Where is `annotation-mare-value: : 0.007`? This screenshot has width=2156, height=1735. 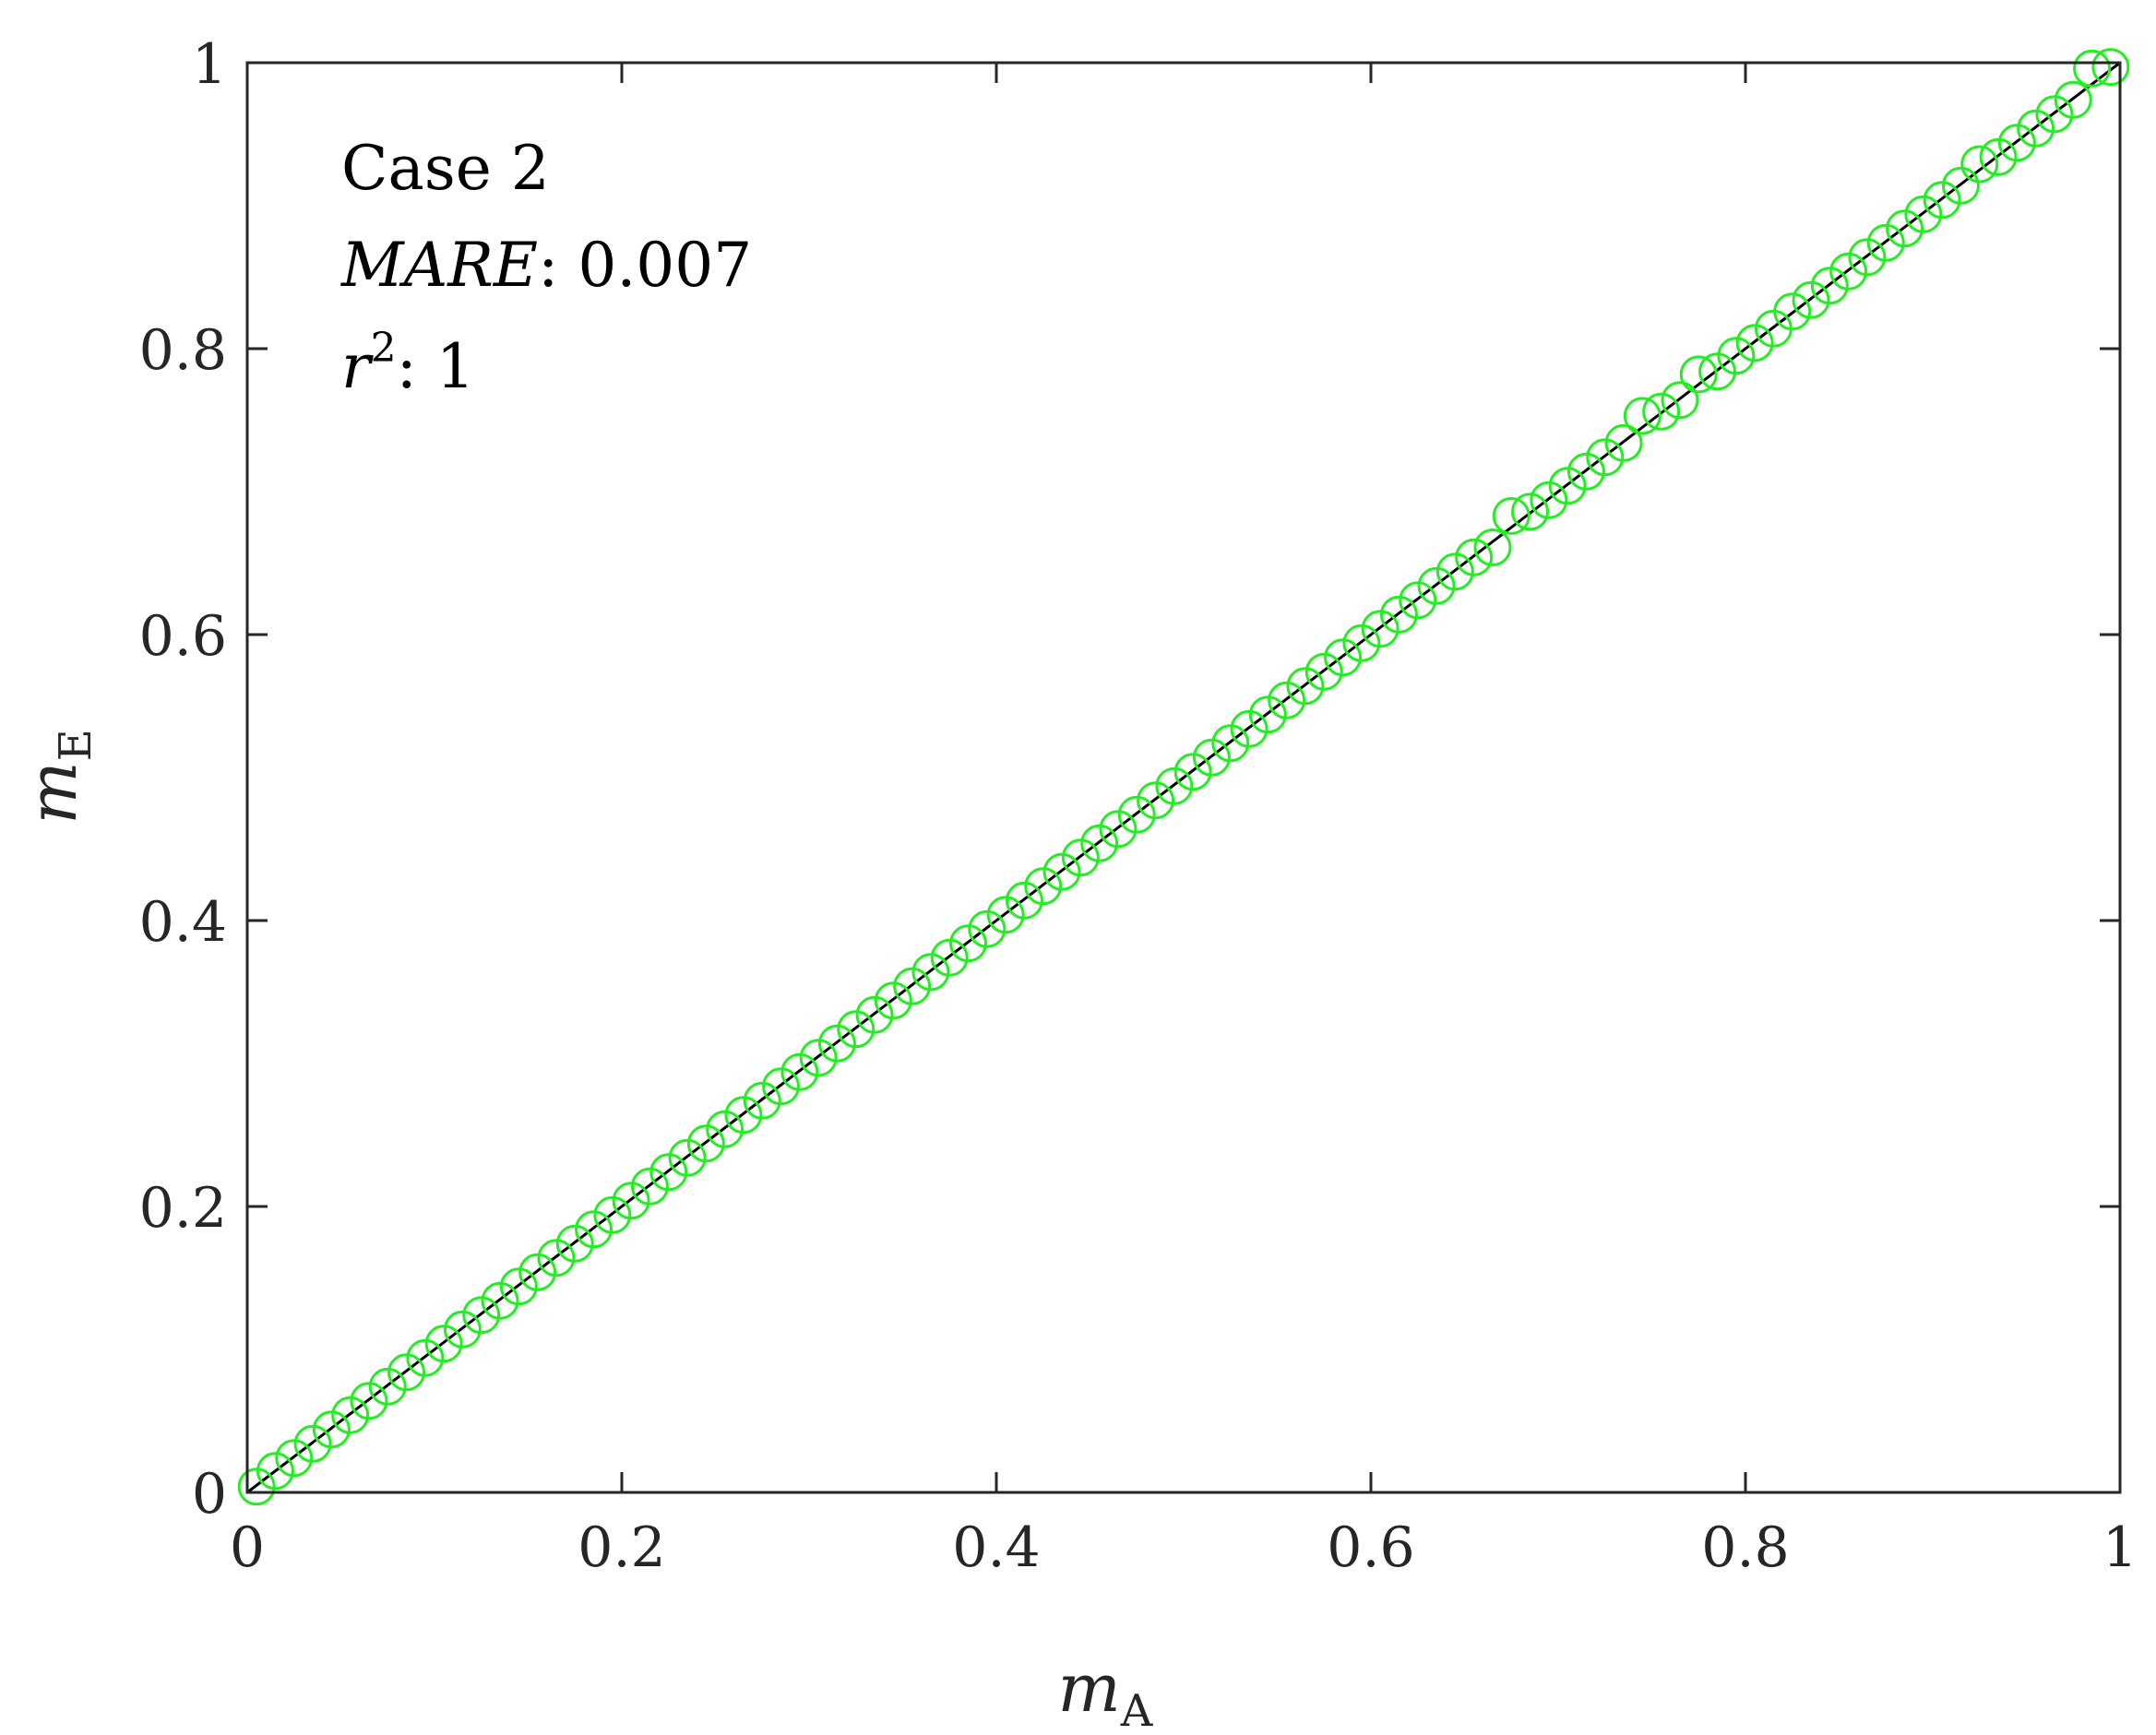 annotation-mare-value: : 0.007 is located at coordinates (645, 265).